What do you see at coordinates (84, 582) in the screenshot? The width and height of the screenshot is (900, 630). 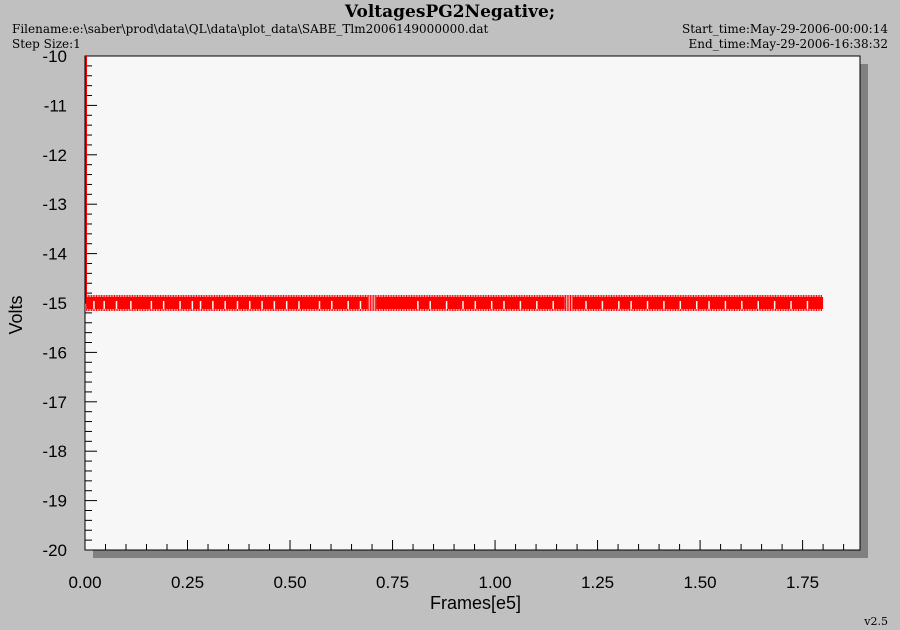 I see `x-tick-label: 0.00` at bounding box center [84, 582].